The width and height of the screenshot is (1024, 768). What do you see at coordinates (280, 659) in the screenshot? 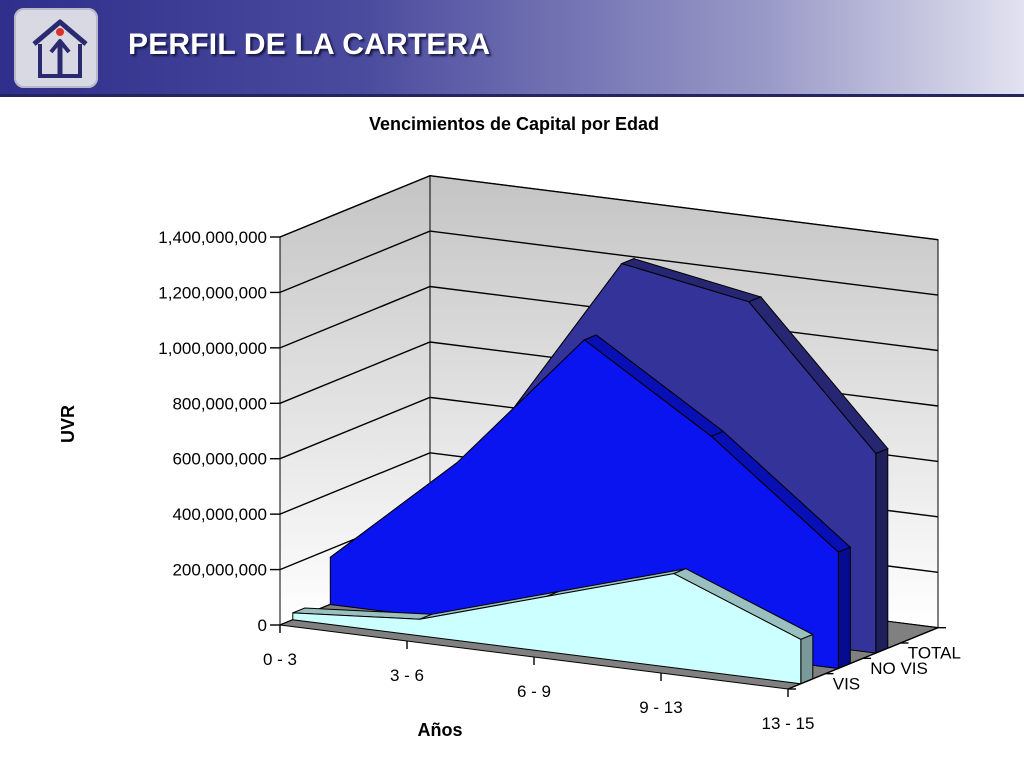
I see `x-tick-label: 0 - 3` at bounding box center [280, 659].